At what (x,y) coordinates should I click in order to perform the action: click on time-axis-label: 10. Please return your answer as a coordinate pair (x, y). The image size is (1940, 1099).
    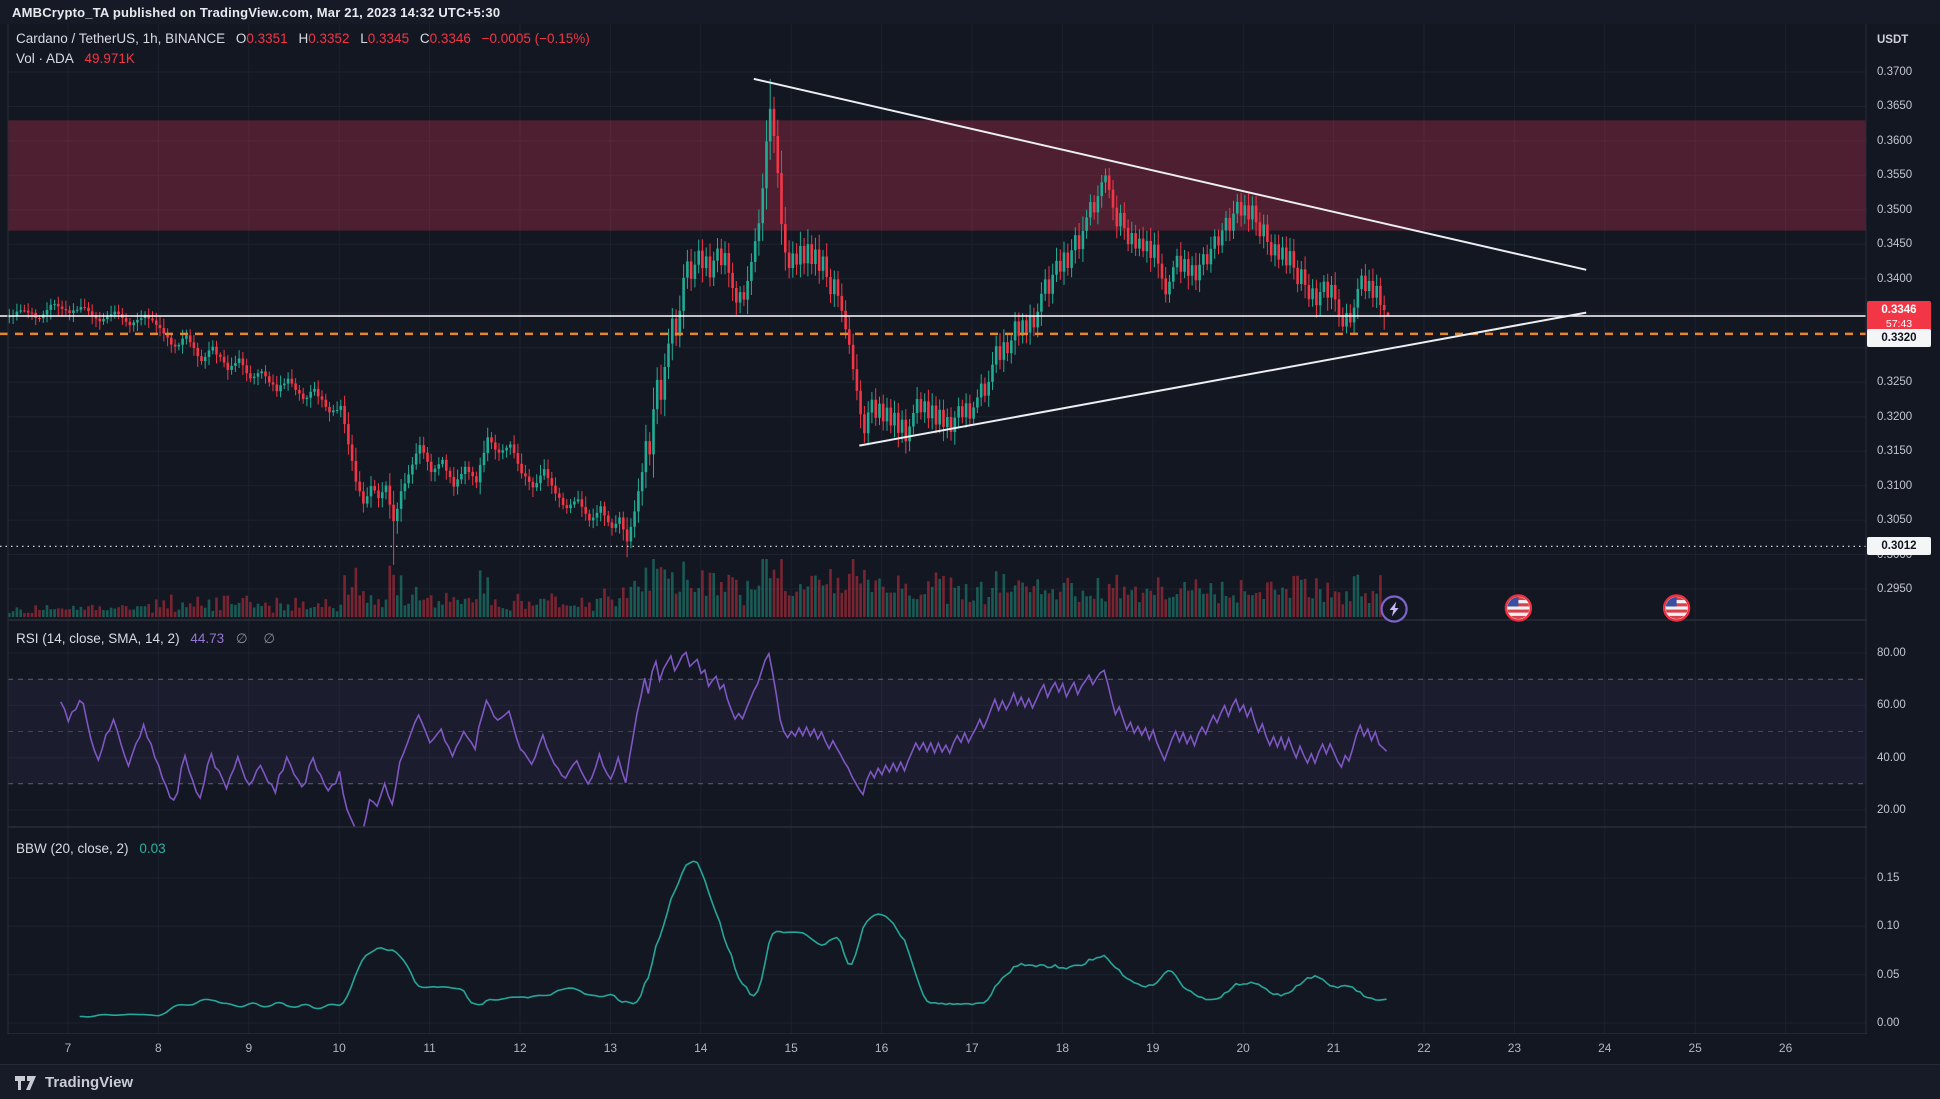
    Looking at the image, I should click on (339, 1048).